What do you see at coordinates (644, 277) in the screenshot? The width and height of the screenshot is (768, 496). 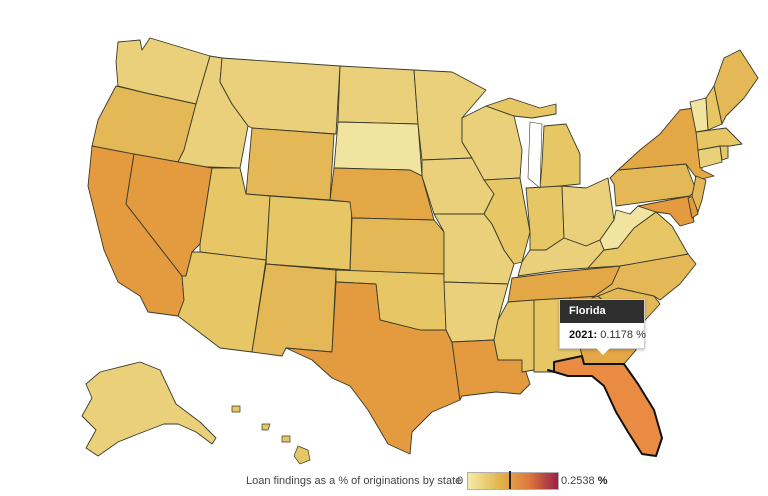 I see `state-north-carolina` at bounding box center [644, 277].